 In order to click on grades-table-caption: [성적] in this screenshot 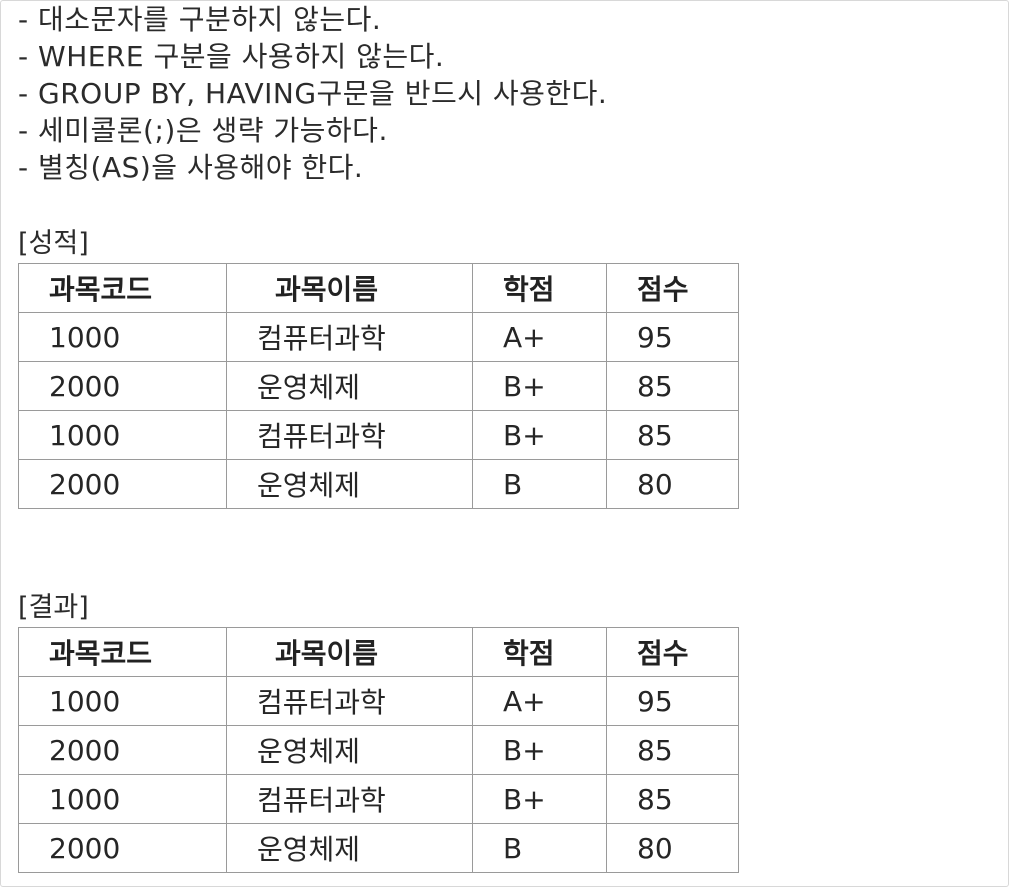, I will do `click(53, 243)`.